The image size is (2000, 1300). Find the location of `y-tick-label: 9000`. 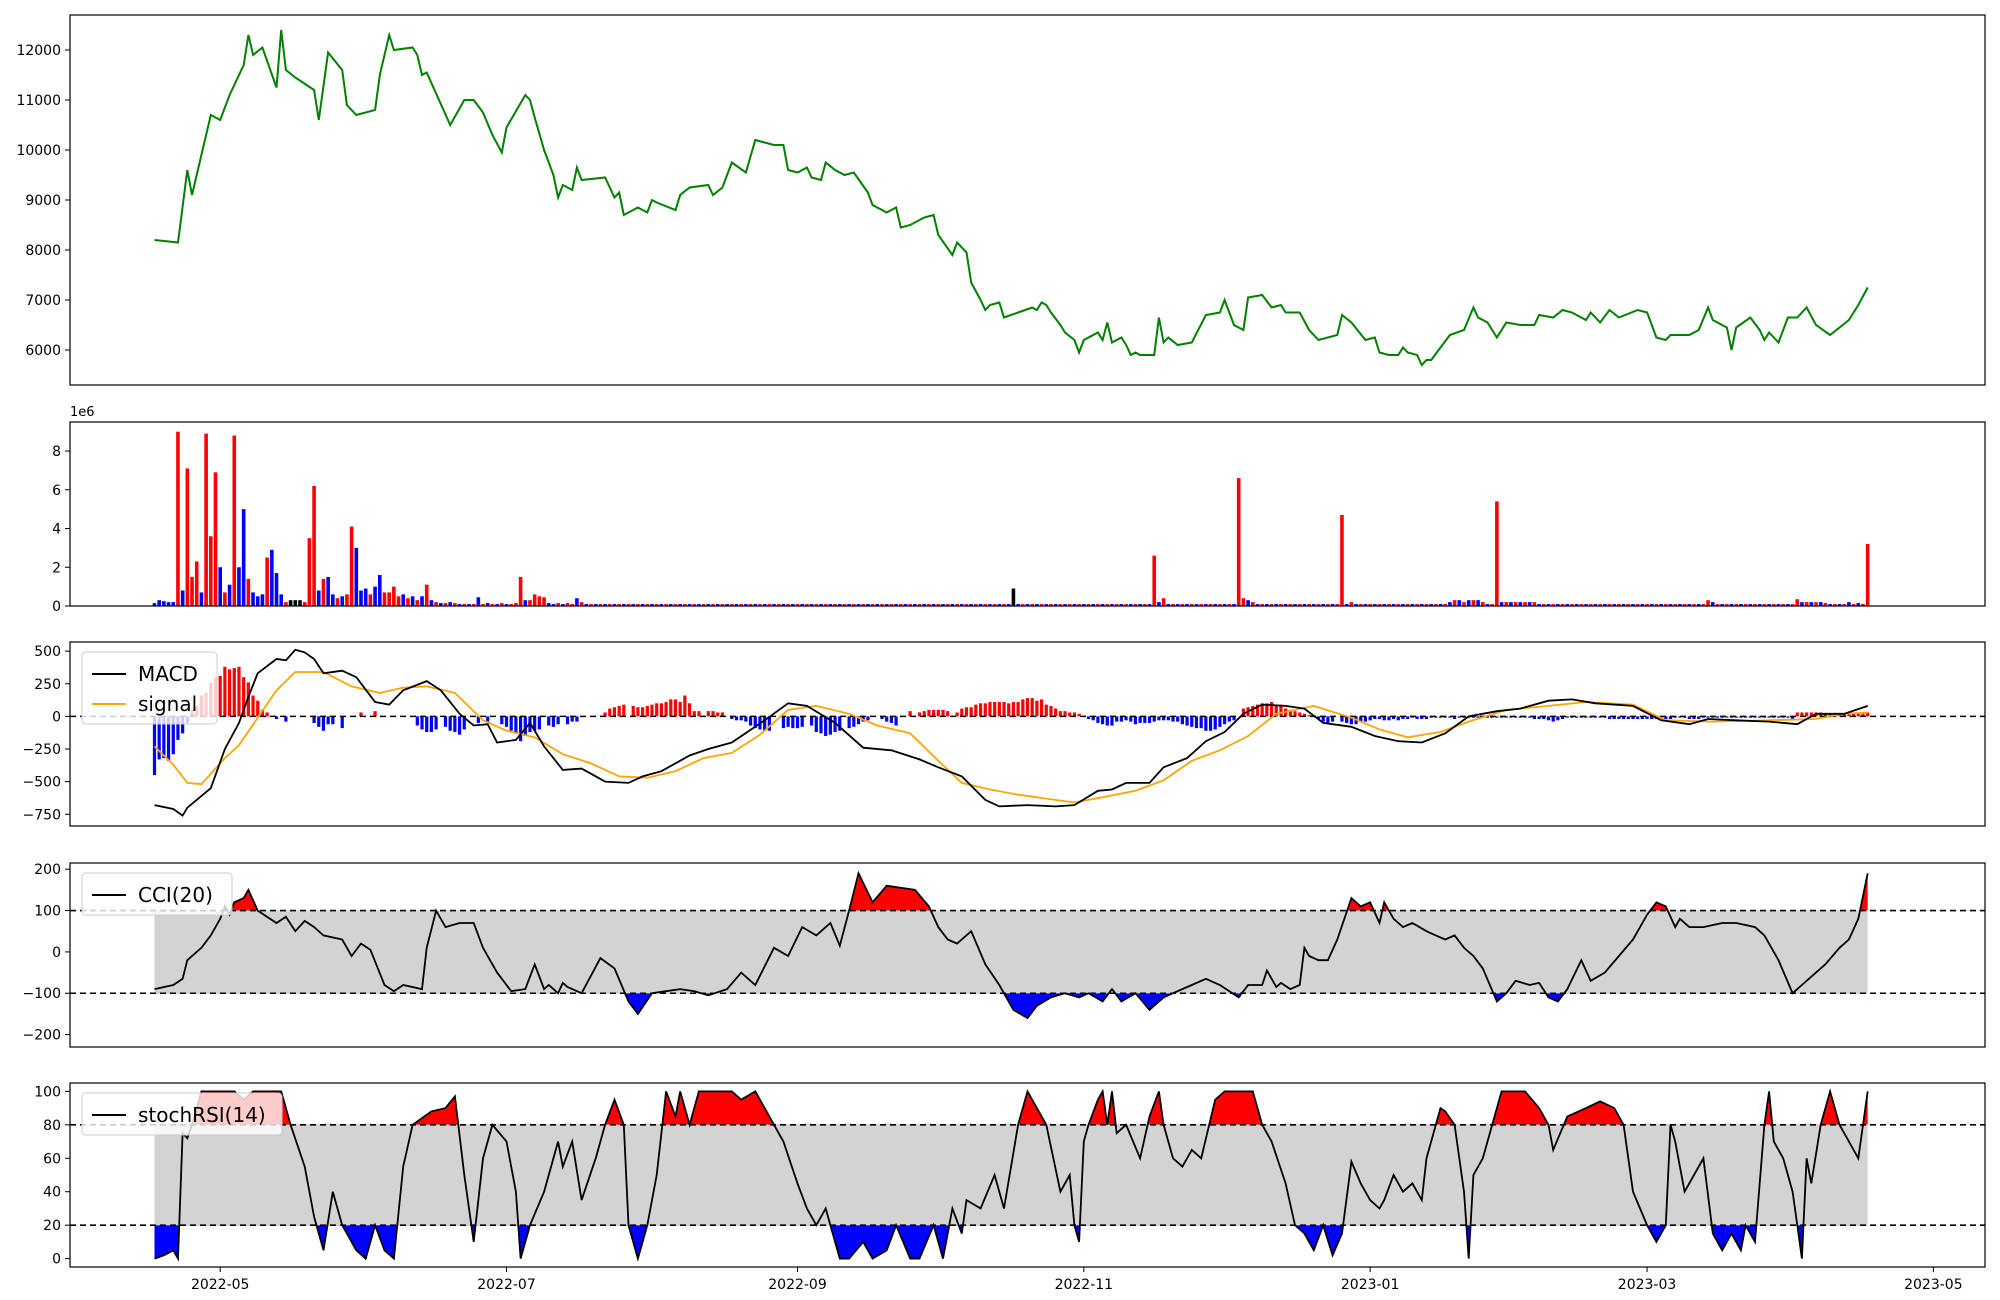

y-tick-label: 9000 is located at coordinates (43, 201).